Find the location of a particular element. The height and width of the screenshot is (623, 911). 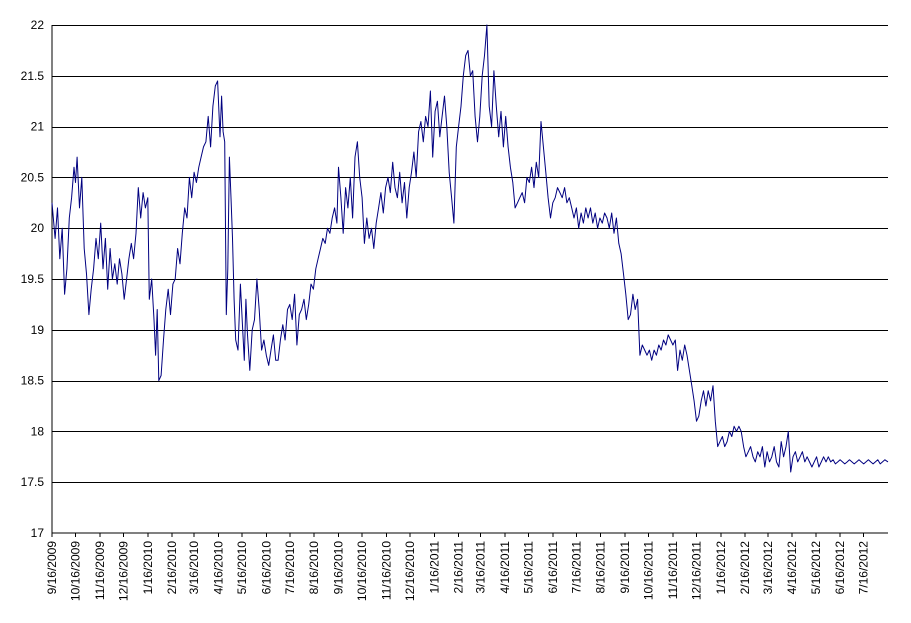

x-tick-label: 2/16/2010 is located at coordinates (172, 568).